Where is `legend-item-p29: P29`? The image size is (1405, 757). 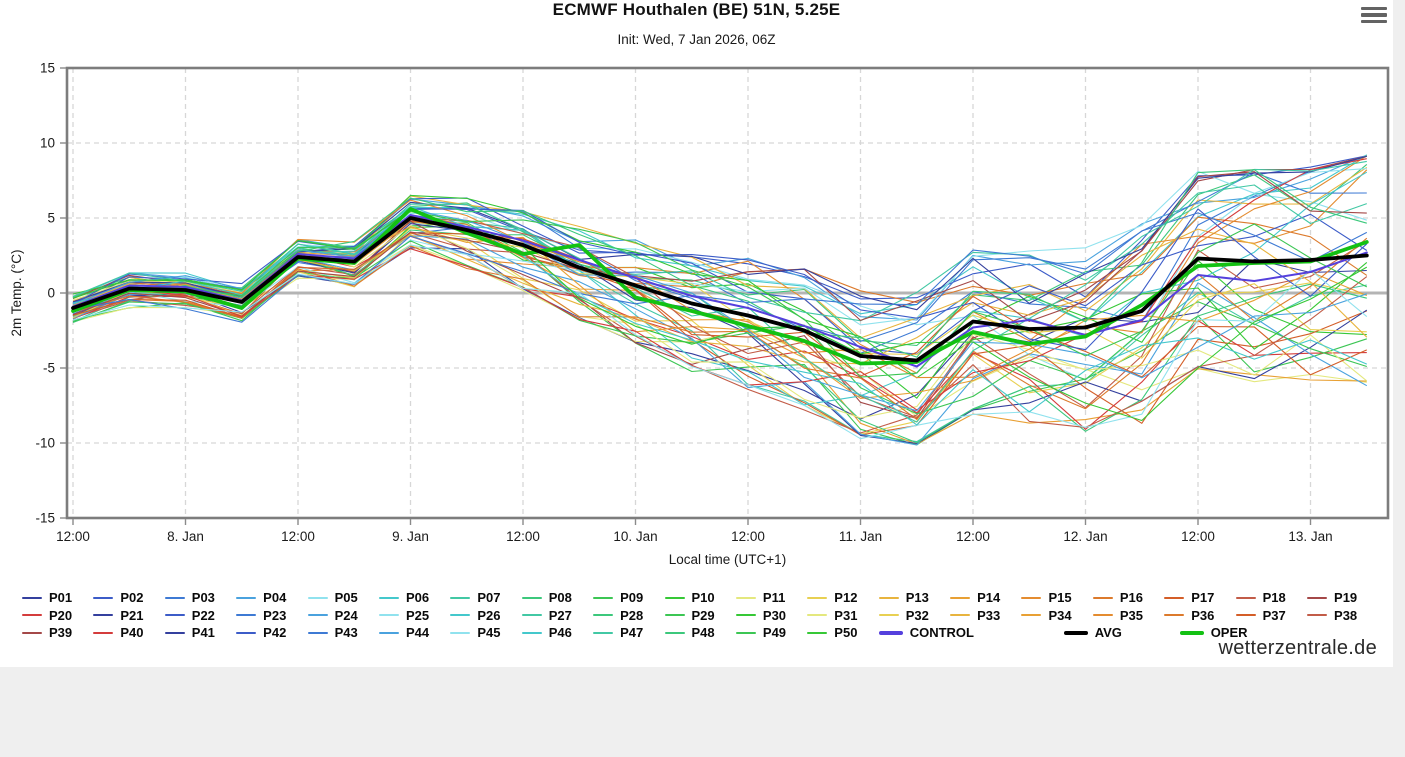 legend-item-p29: P29 is located at coordinates (700, 615).